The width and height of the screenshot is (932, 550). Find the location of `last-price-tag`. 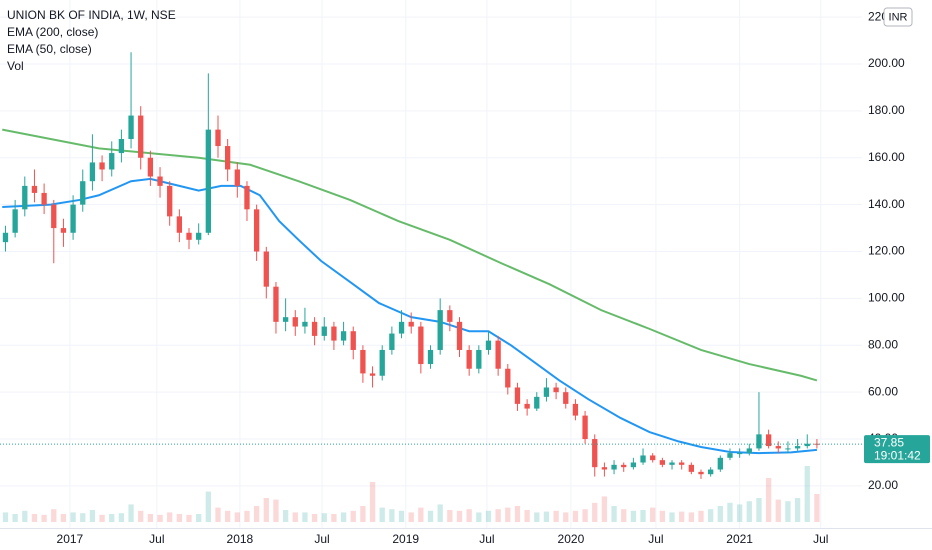

last-price-tag is located at coordinates (897, 449).